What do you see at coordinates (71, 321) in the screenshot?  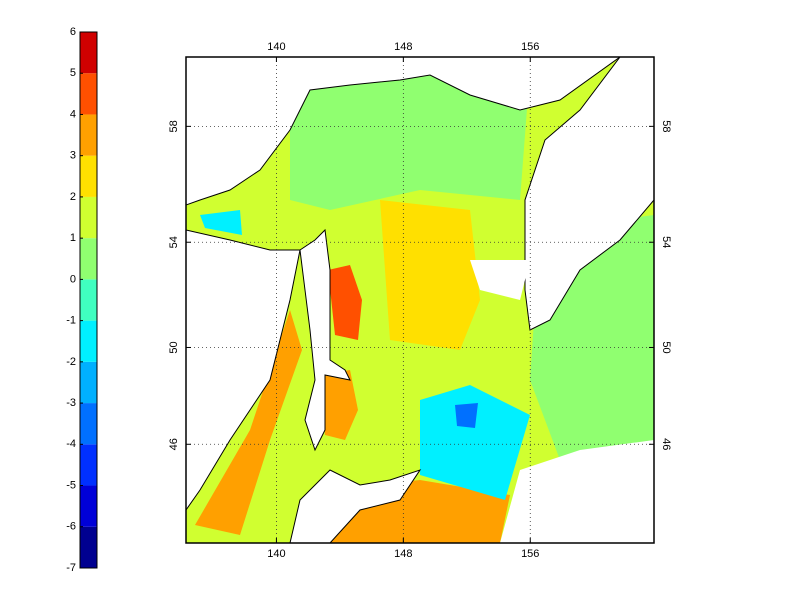 I see `colorbar-tick-label: -1` at bounding box center [71, 321].